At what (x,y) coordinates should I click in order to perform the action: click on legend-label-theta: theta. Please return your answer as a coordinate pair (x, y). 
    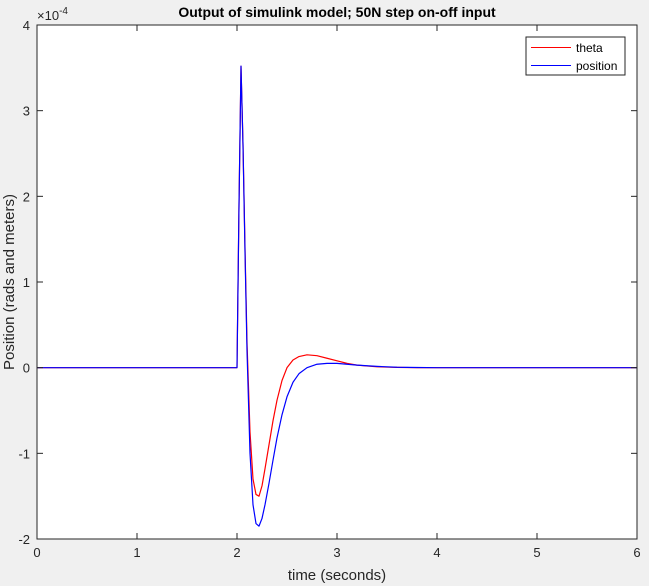
    Looking at the image, I should click on (589, 48).